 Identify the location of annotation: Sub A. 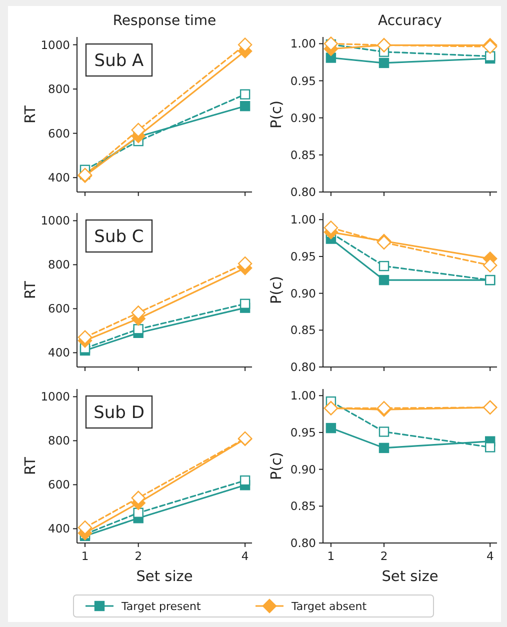
(119, 60).